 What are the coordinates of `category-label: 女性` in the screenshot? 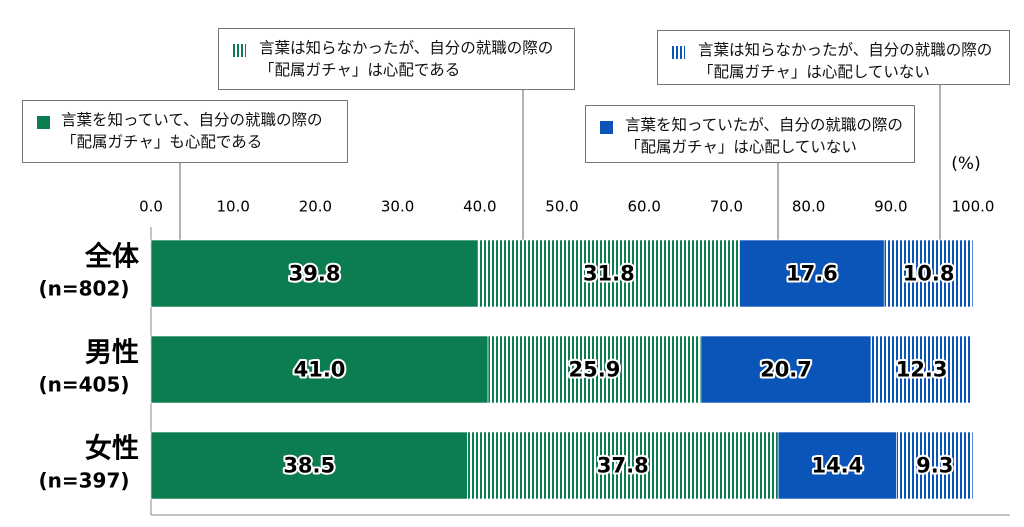 It's located at (112, 449).